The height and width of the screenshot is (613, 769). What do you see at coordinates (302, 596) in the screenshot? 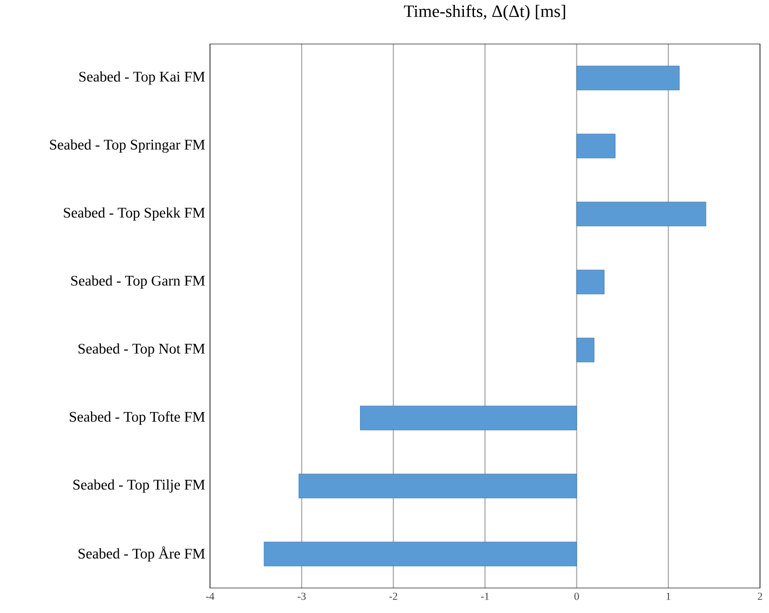
I see `x-tick-label: -3` at bounding box center [302, 596].